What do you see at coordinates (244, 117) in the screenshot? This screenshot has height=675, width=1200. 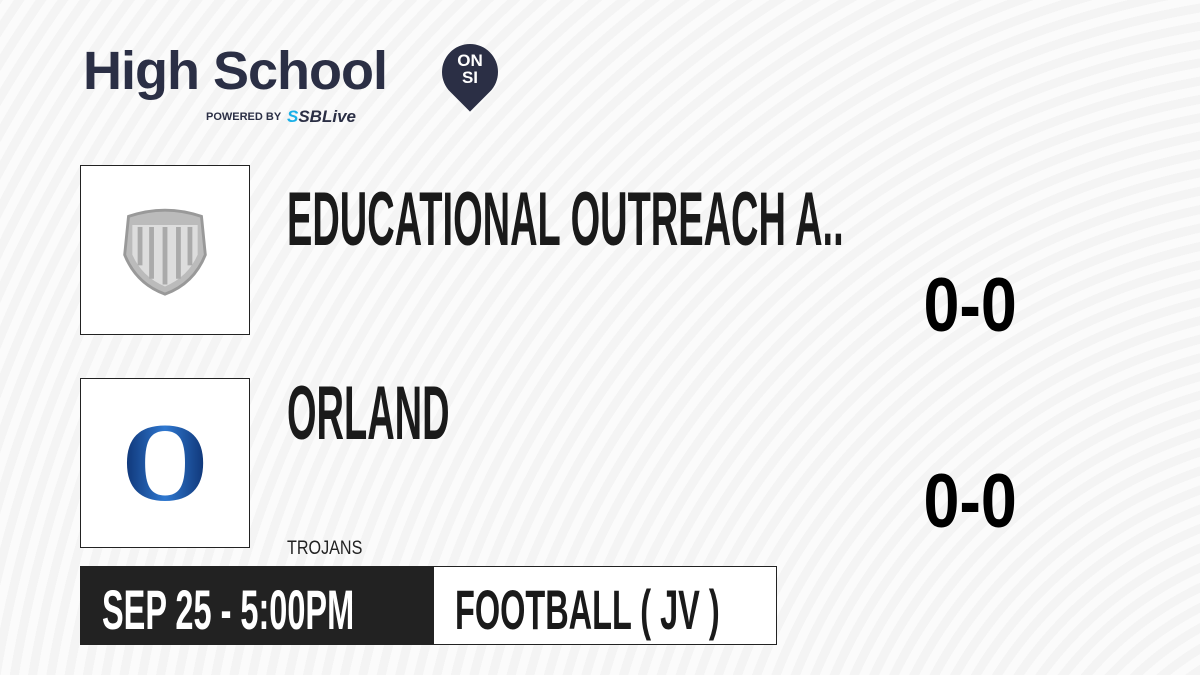 I see `powered-by-label: POWERED BY` at bounding box center [244, 117].